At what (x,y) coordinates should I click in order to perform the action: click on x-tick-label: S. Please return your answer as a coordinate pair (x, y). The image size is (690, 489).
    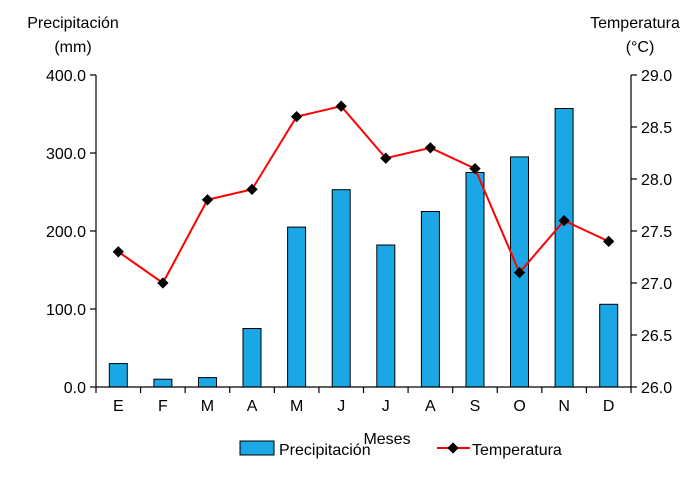
    Looking at the image, I should click on (475, 406).